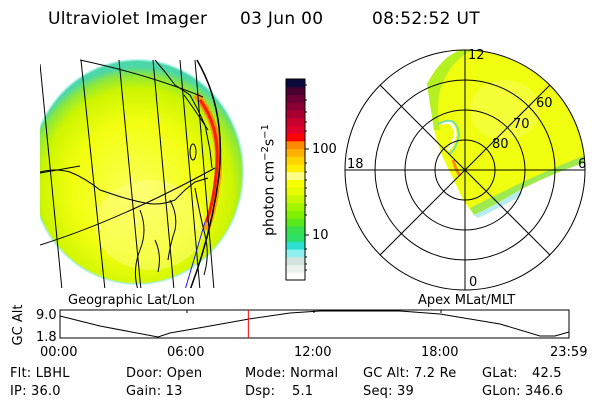 This screenshot has height=400, width=600. I want to click on status-gain: Gain: 13, so click(154, 391).